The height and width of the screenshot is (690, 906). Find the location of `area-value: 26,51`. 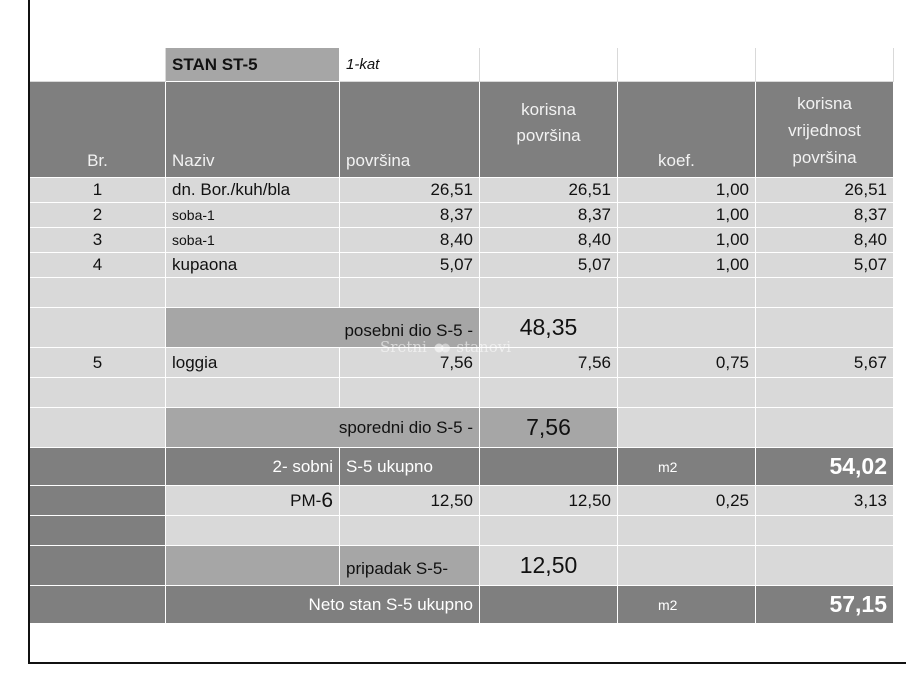

area-value: 26,51 is located at coordinates (410, 190).